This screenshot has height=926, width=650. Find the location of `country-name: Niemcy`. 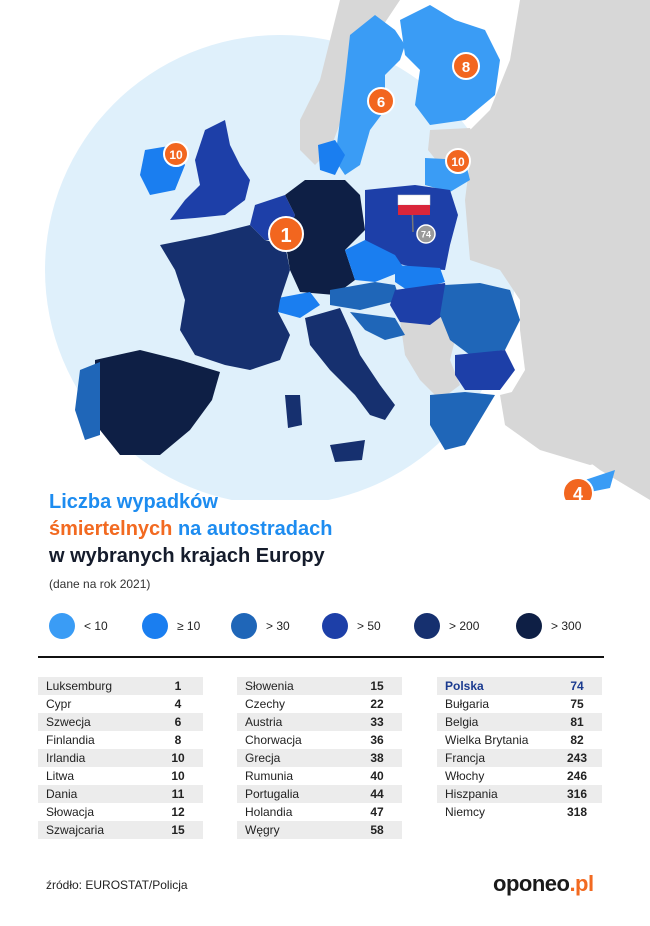

country-name: Niemcy is located at coordinates (465, 812).